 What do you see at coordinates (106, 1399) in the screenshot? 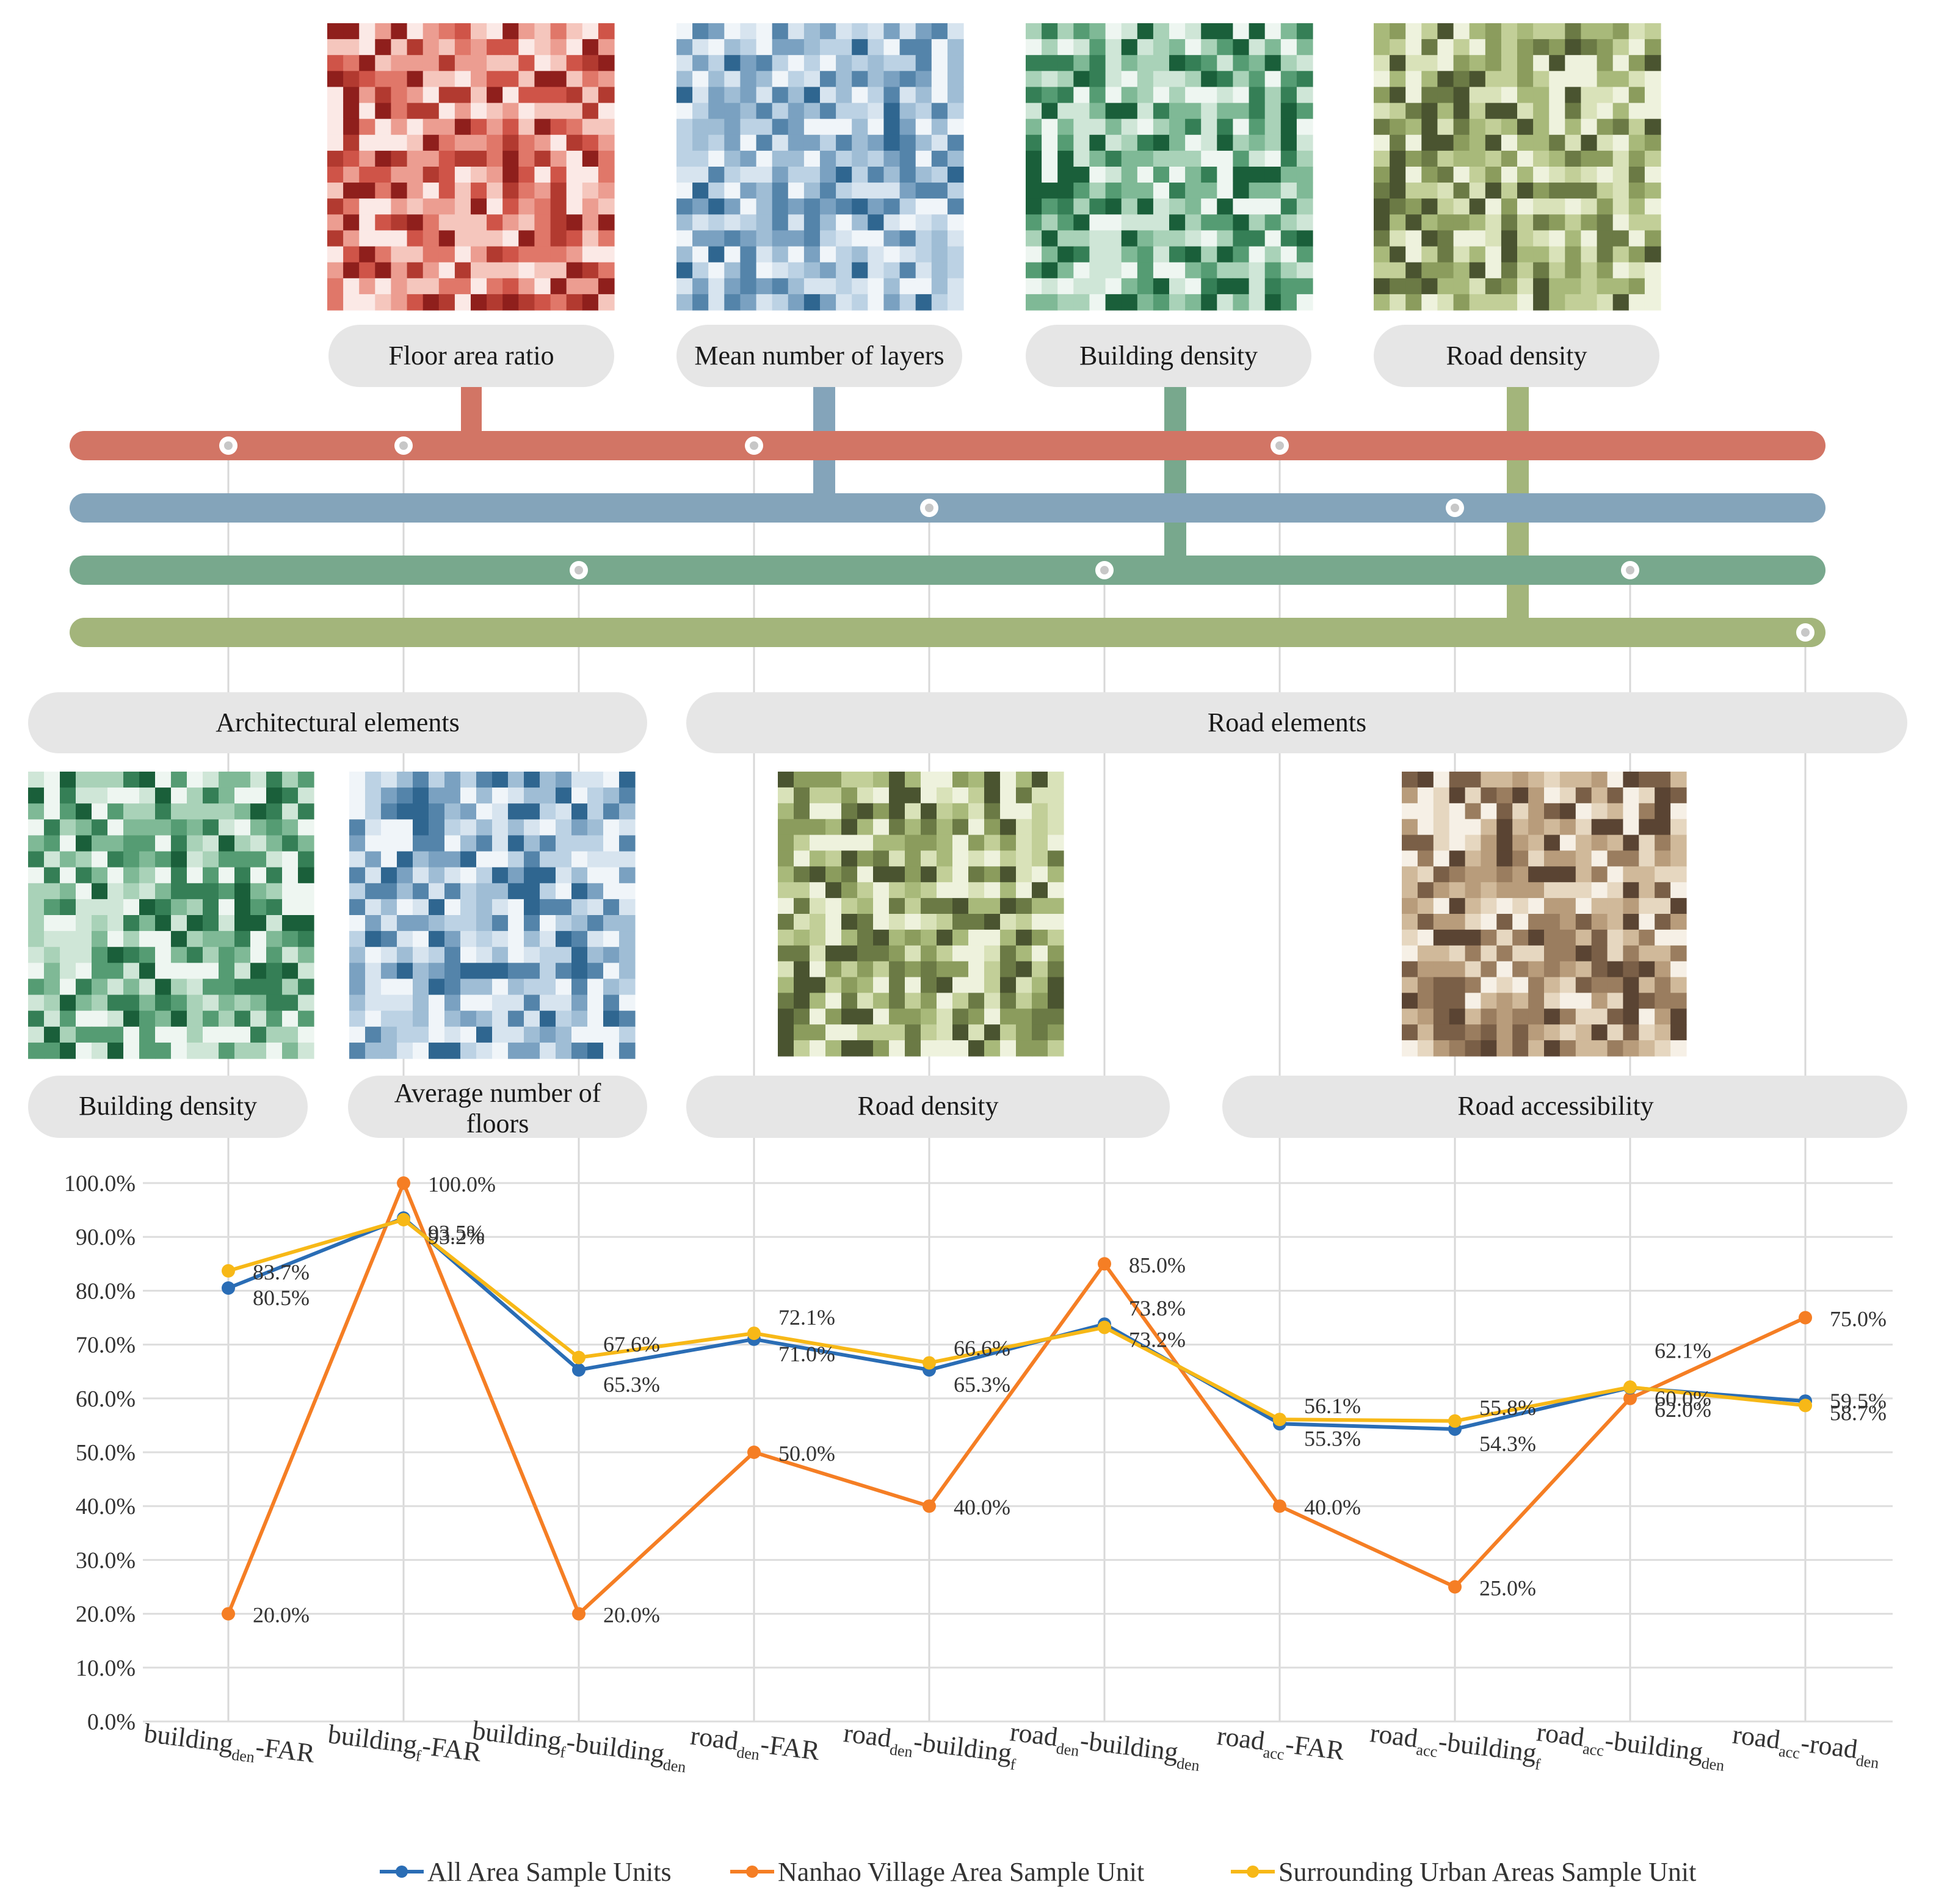
I see `y-tick-label: 60.0%` at bounding box center [106, 1399].